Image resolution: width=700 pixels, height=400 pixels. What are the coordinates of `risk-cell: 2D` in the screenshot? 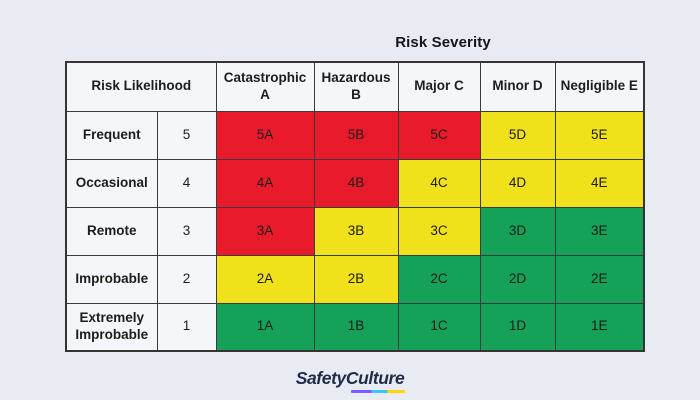 It's located at (517, 279).